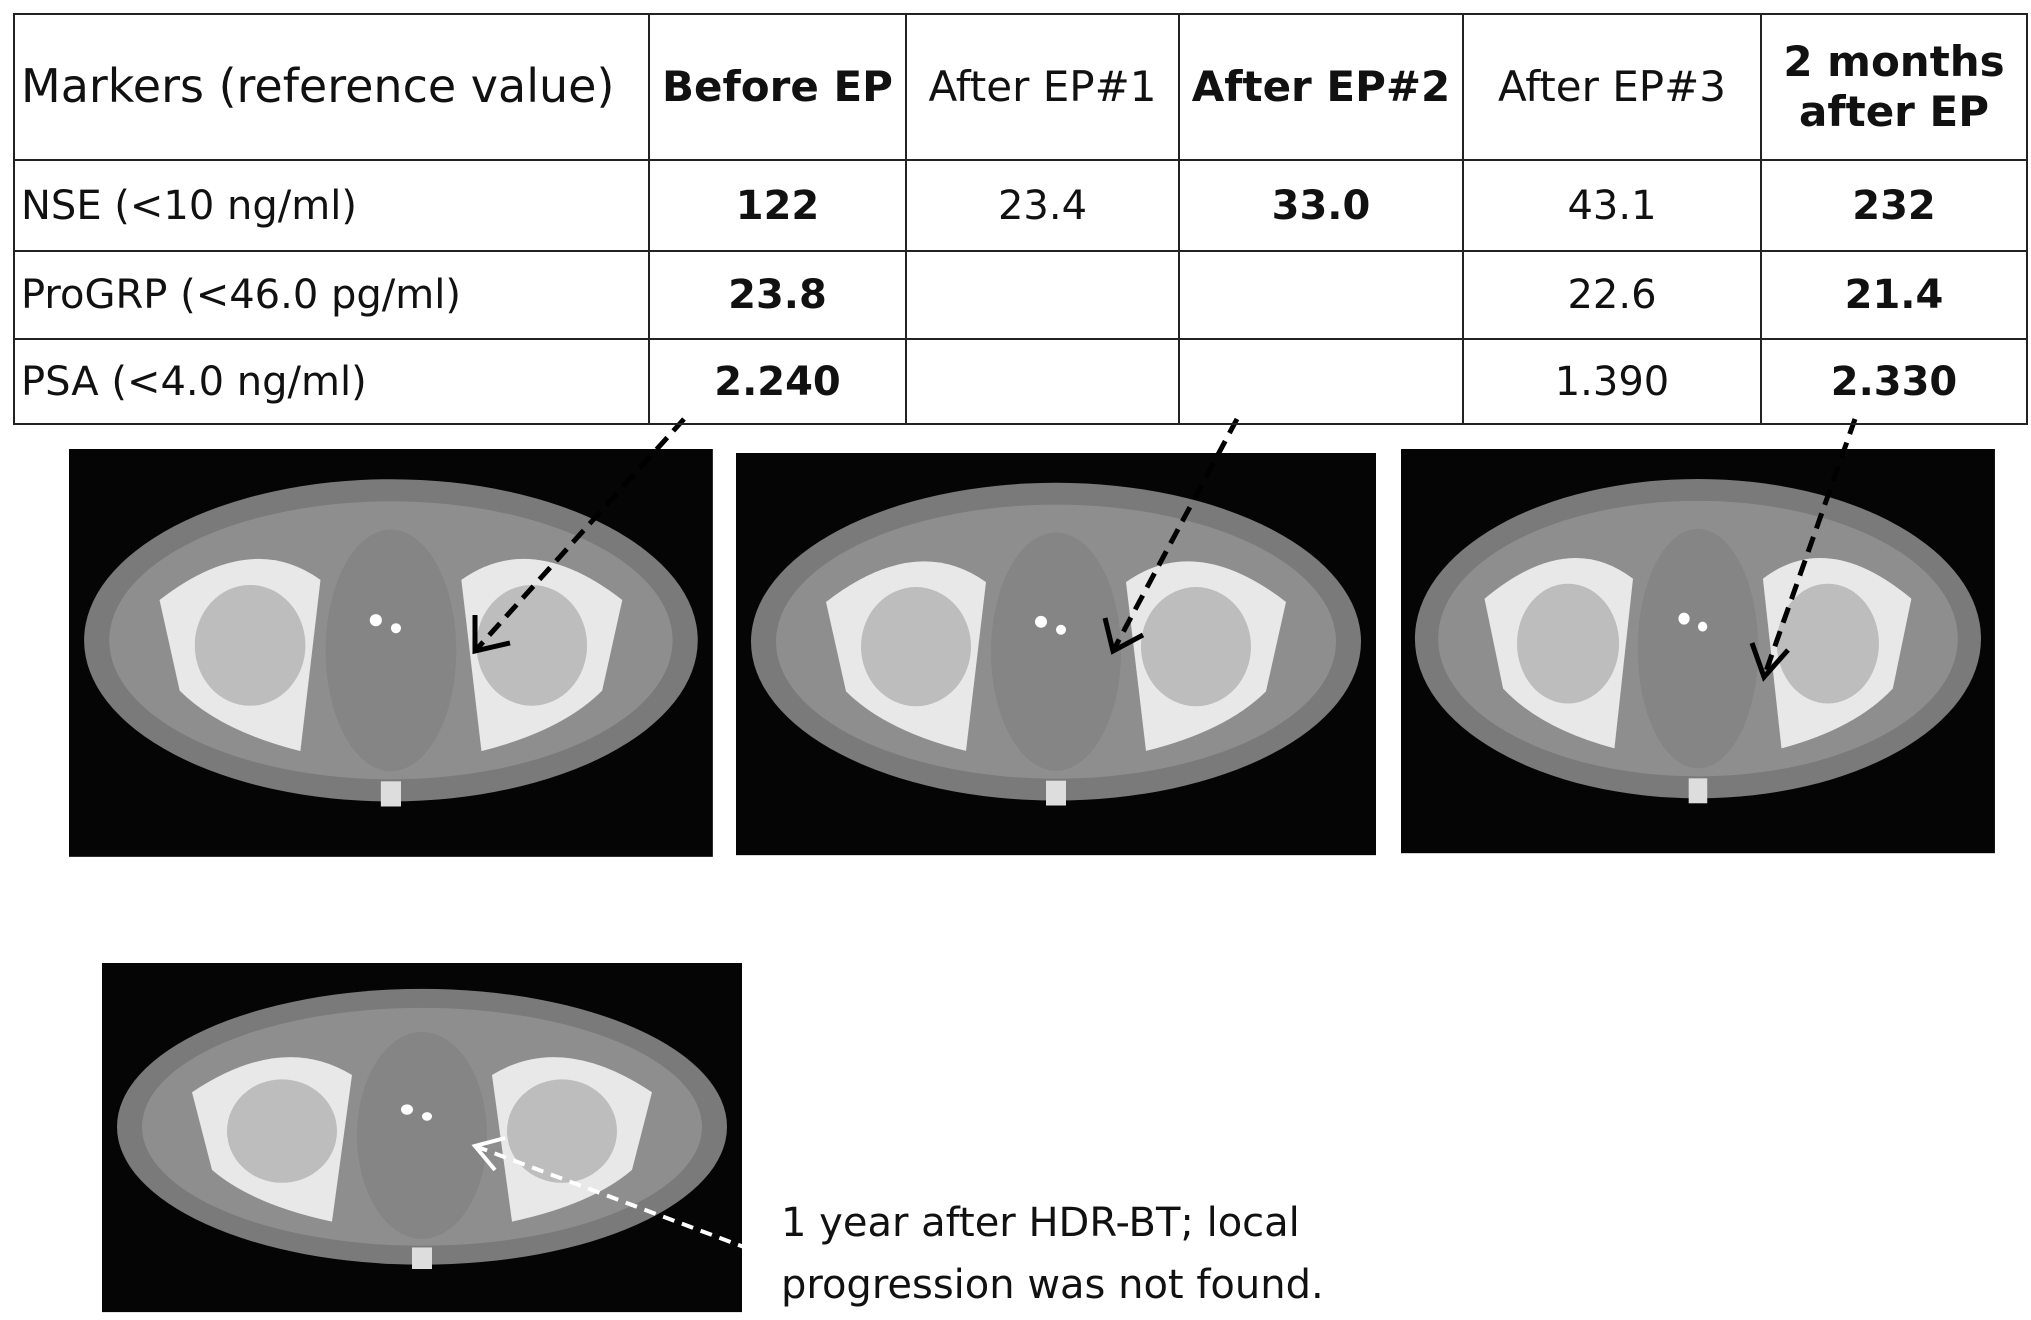 The image size is (2031, 1320). I want to click on table-cell: 2 months after EP, so click(1894, 87).